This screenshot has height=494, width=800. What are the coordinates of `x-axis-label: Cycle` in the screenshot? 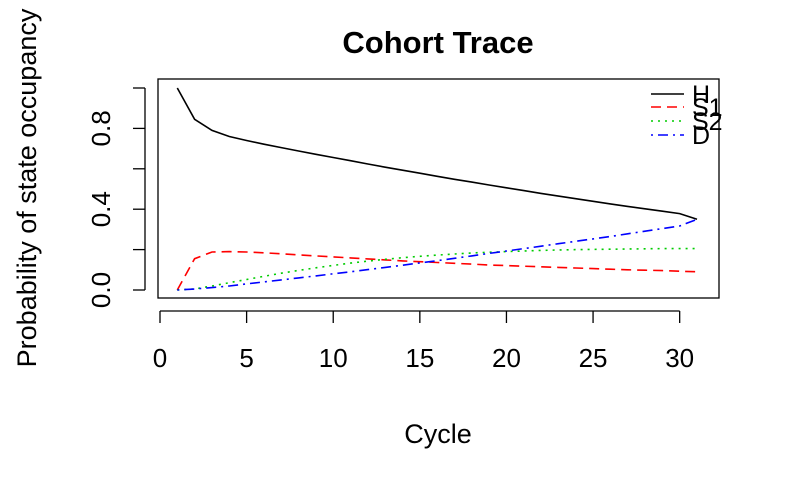 It's located at (438, 434).